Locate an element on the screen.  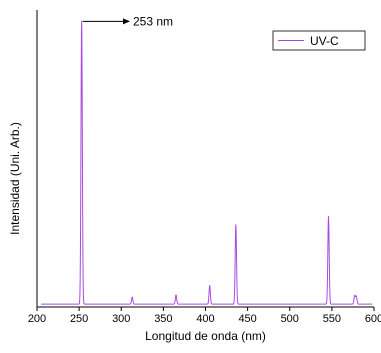
x-tick-label-600: 600 is located at coordinates (373, 319).